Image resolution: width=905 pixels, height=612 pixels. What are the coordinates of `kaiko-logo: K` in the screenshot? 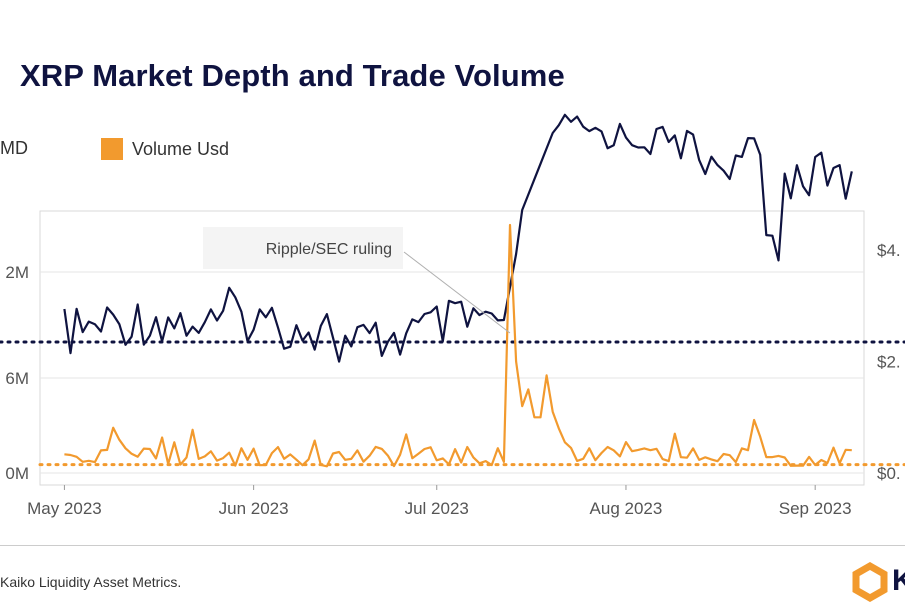 It's located at (876, 582).